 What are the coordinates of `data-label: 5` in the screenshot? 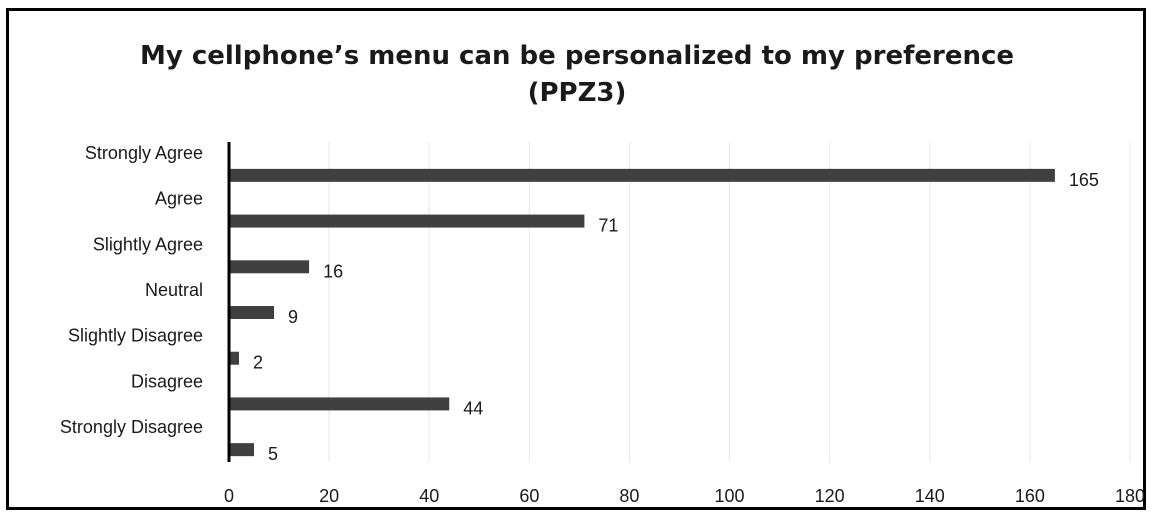 It's located at (273, 454).